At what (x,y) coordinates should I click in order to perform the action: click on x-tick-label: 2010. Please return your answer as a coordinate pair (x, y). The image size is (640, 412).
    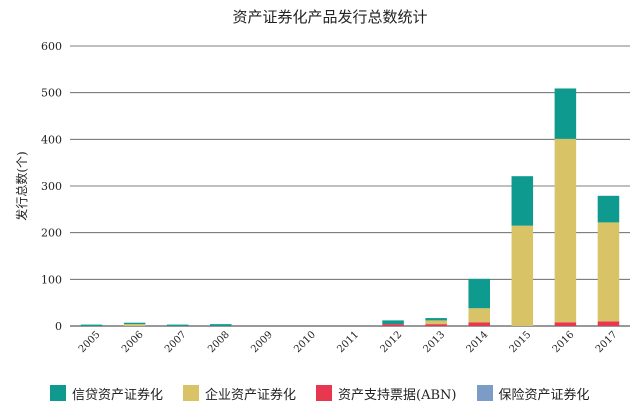
    Looking at the image, I should click on (305, 342).